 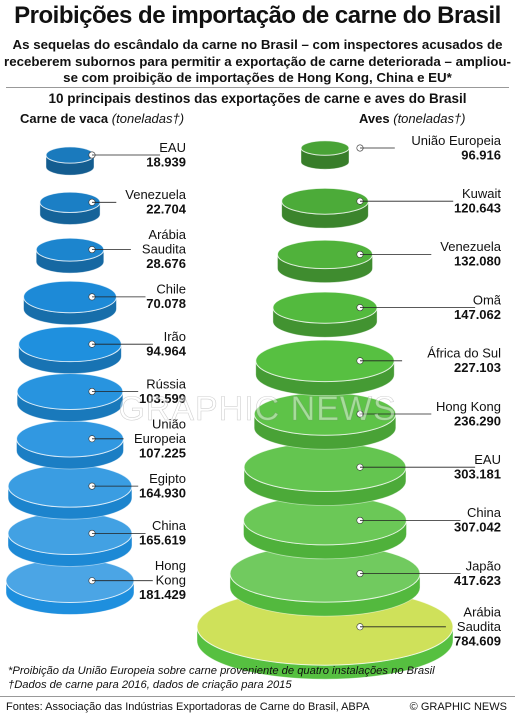 What do you see at coordinates (166, 263) in the screenshot?
I see `beef-value-label-2: 28.676` at bounding box center [166, 263].